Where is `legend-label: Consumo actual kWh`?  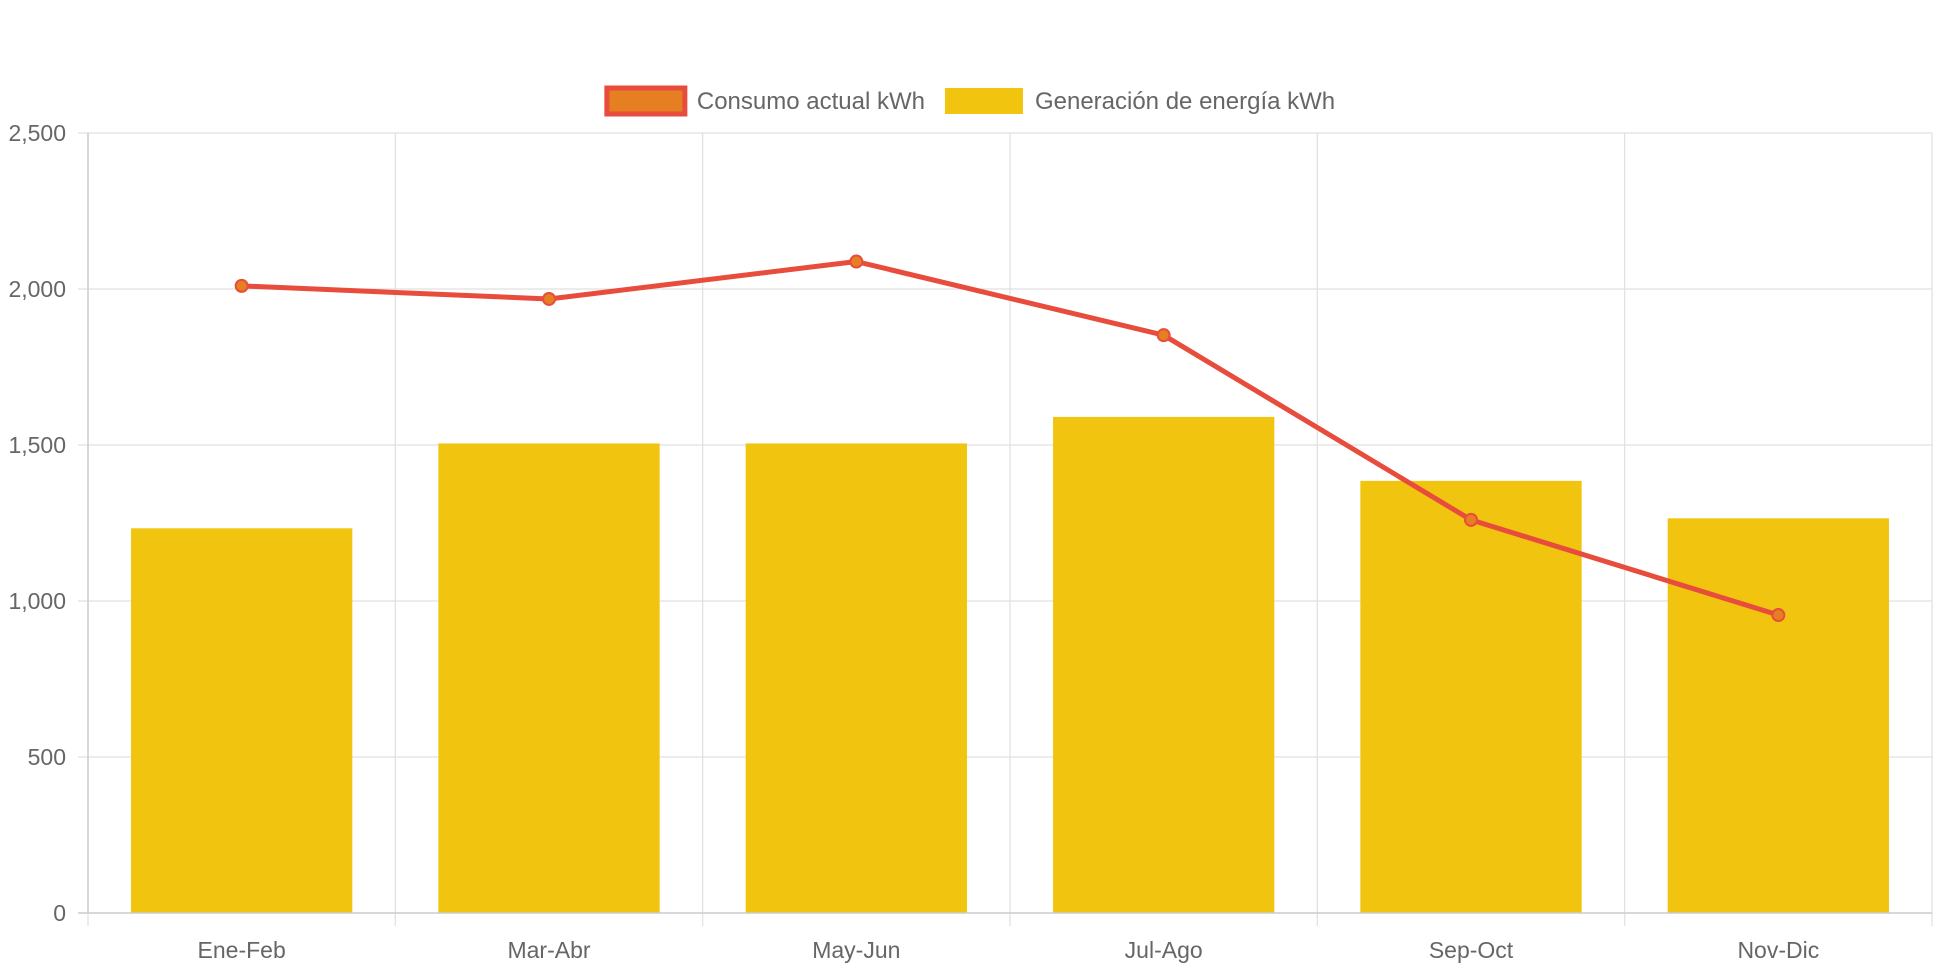 legend-label: Consumo actual kWh is located at coordinates (811, 101).